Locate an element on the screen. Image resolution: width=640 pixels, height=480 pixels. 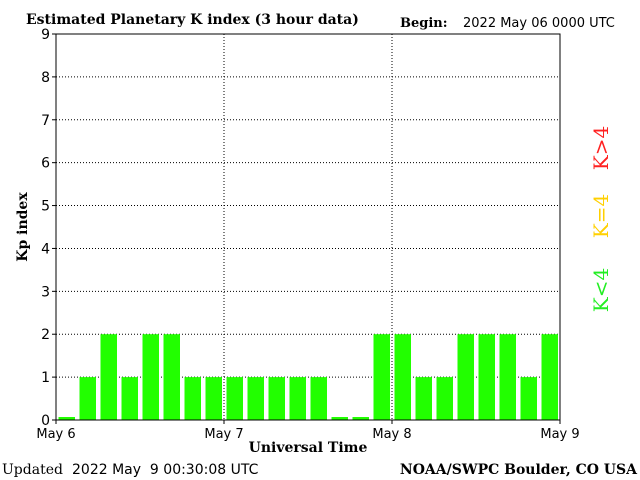
y-tick-label: 0 is located at coordinates (45, 421).